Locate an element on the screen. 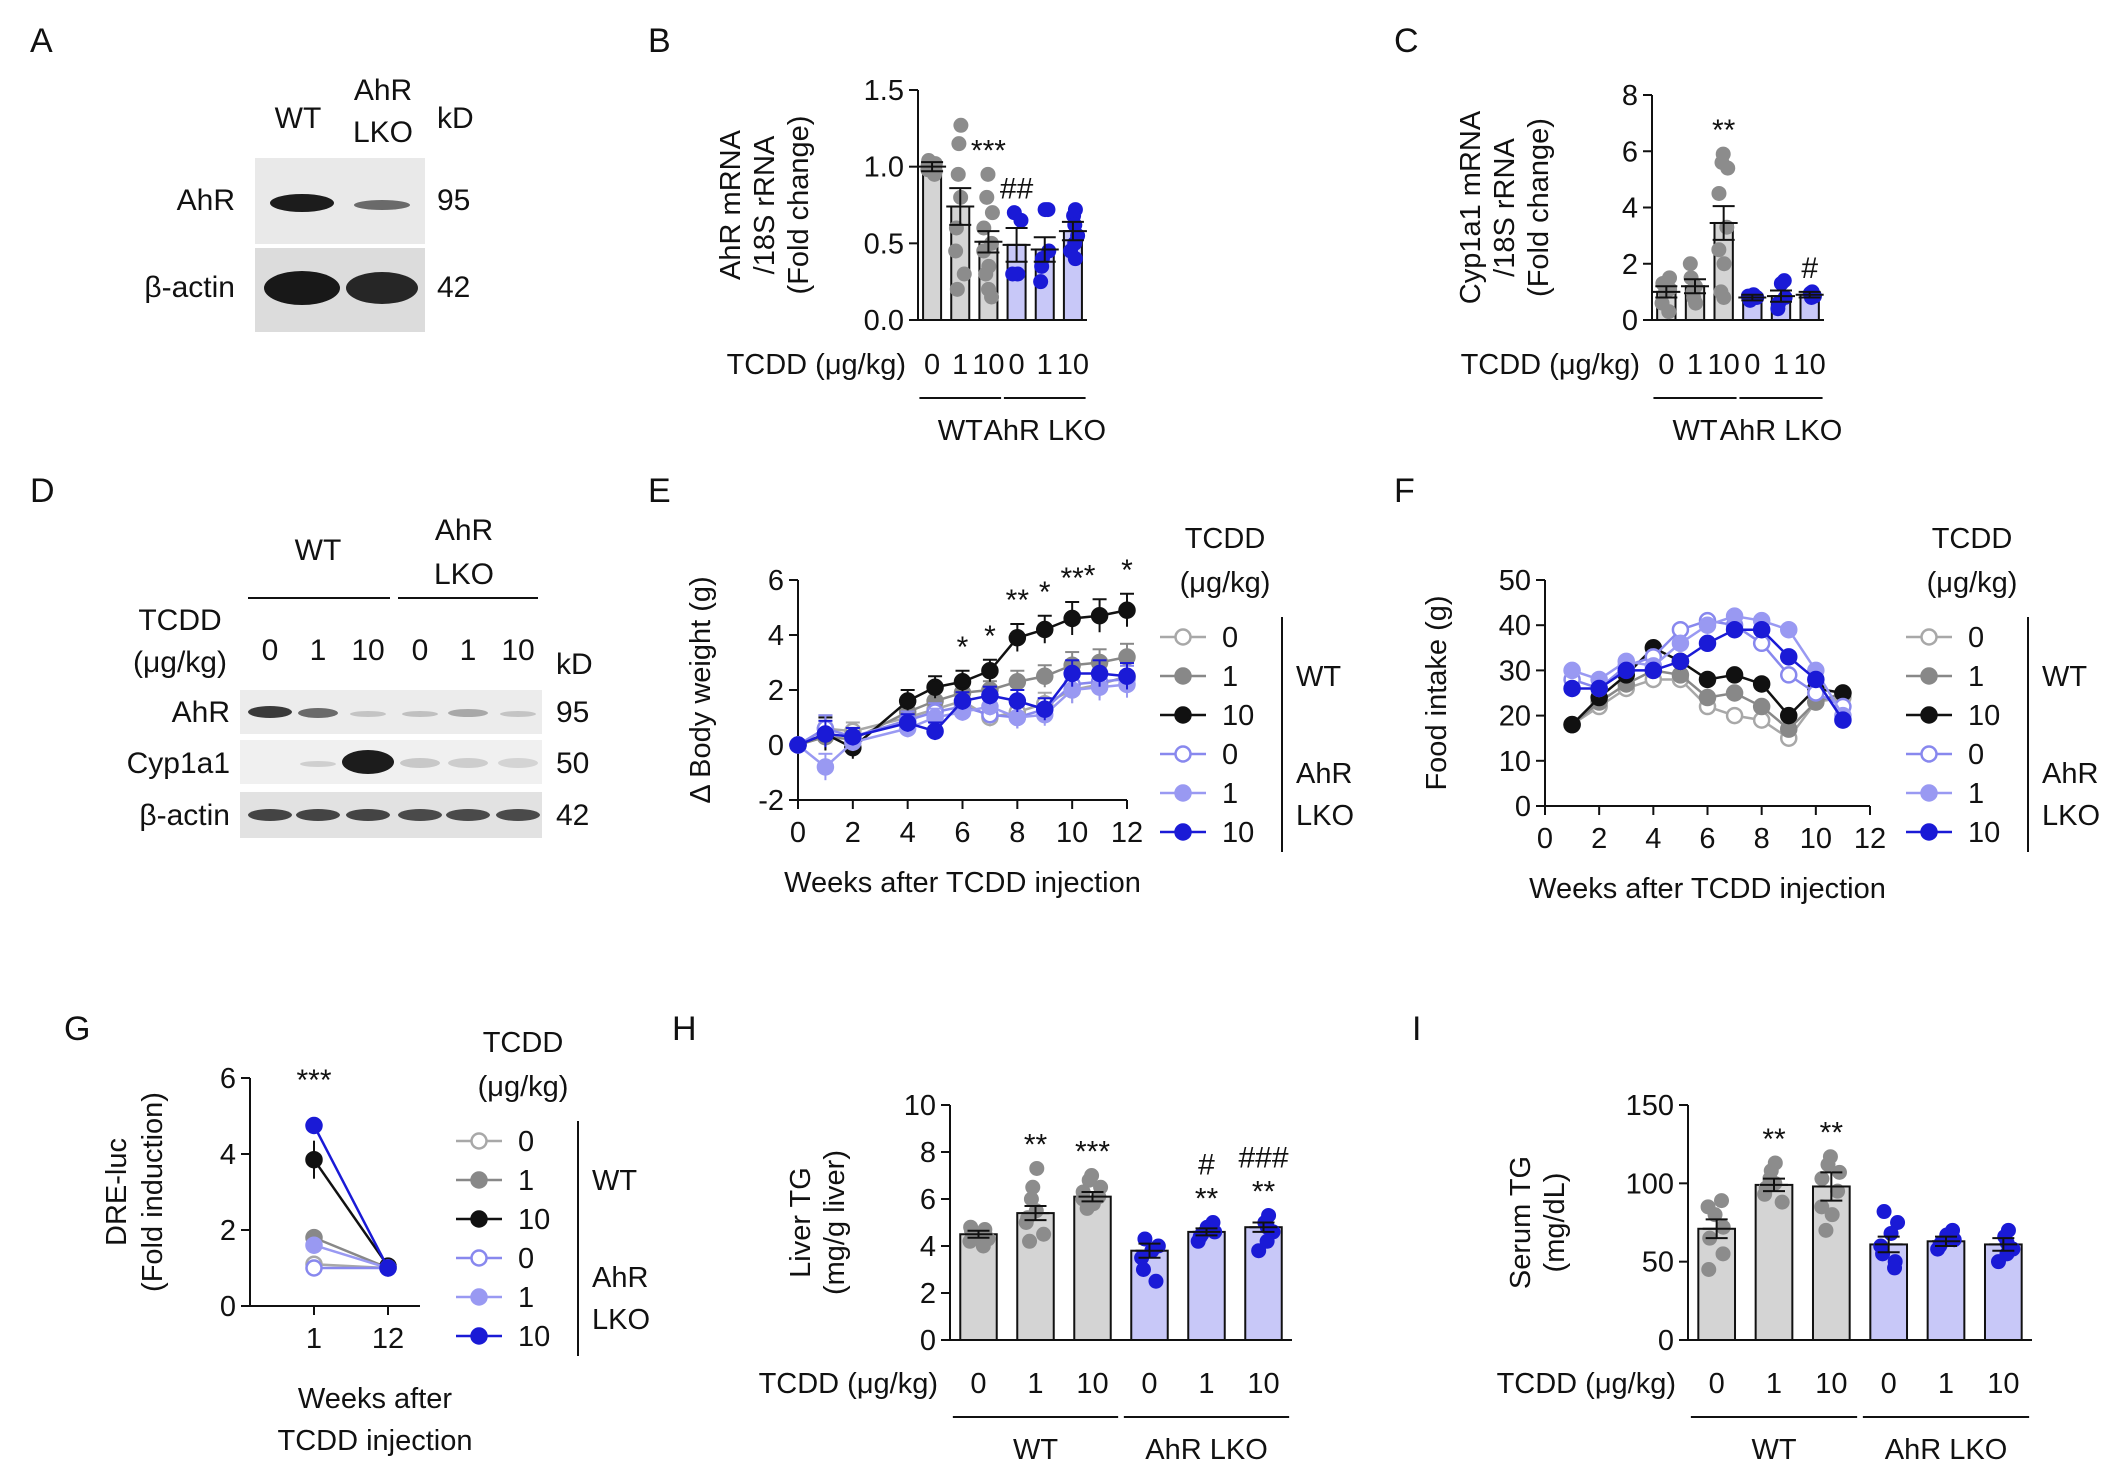  bar is located at coordinates (1149, 1295).